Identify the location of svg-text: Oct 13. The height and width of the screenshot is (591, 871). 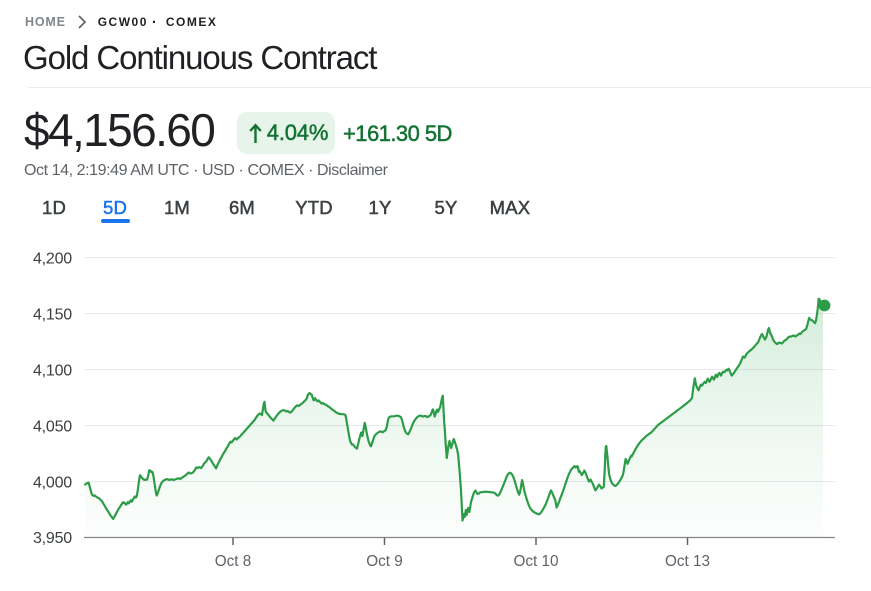
(687, 561).